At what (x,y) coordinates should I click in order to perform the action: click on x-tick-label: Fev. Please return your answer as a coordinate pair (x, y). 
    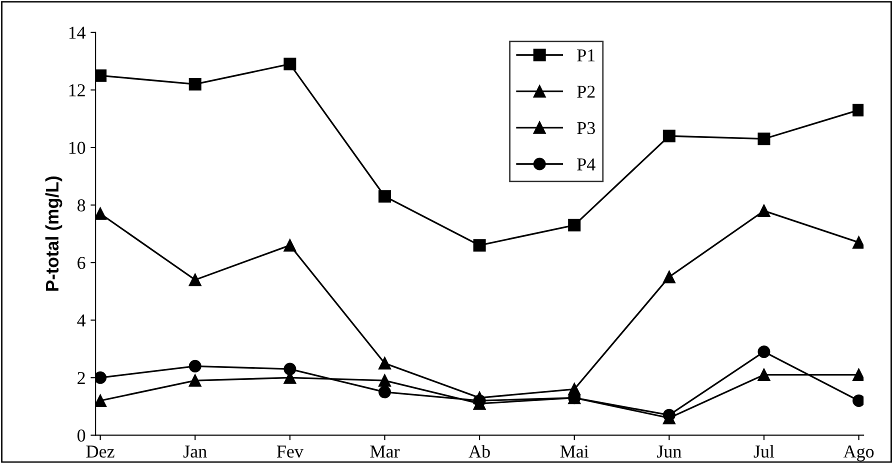
    Looking at the image, I should click on (290, 452).